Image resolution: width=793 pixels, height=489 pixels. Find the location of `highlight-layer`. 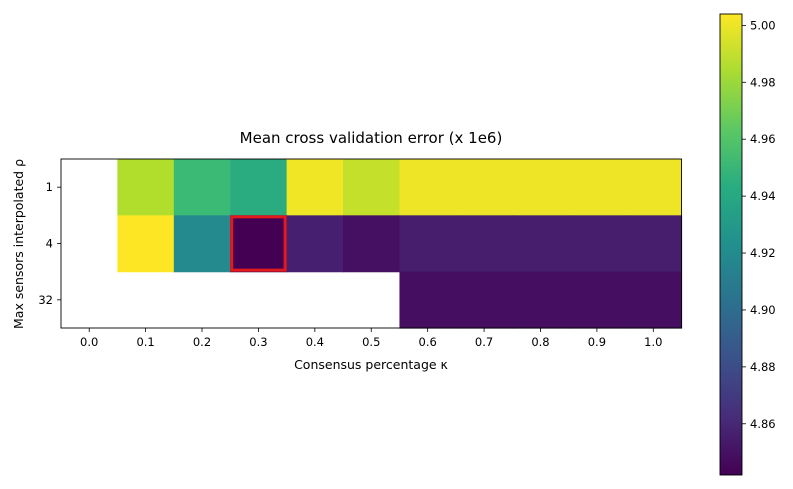

highlight-layer is located at coordinates (258, 243).